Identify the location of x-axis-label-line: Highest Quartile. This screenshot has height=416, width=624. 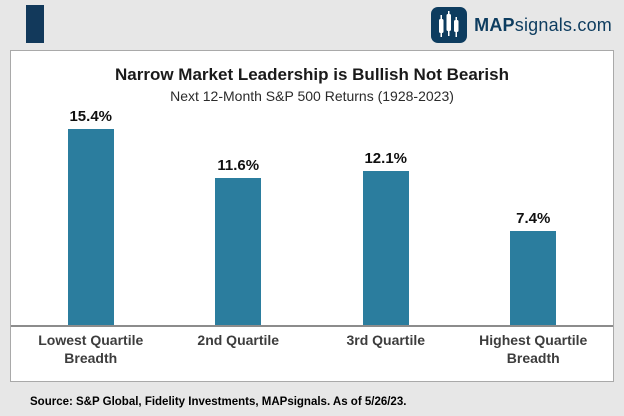
(533, 340).